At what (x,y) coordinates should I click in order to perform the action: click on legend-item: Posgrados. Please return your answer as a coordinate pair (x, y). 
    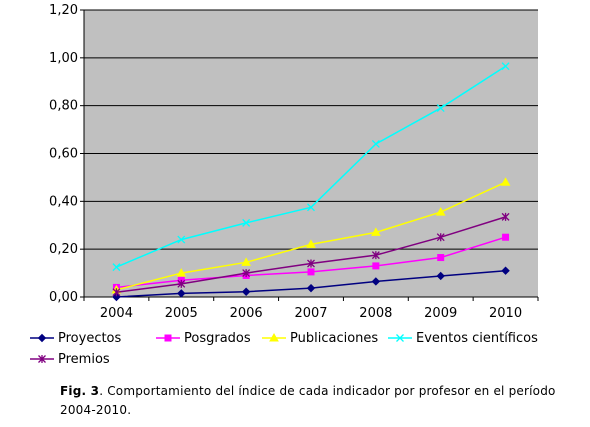
    Looking at the image, I should click on (203, 338).